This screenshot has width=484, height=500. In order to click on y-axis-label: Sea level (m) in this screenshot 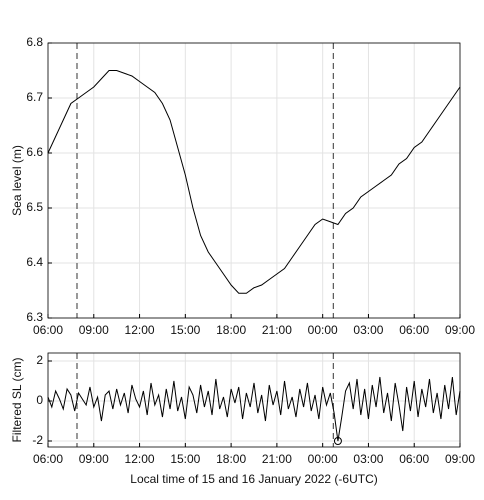, I will do `click(17, 180)`.